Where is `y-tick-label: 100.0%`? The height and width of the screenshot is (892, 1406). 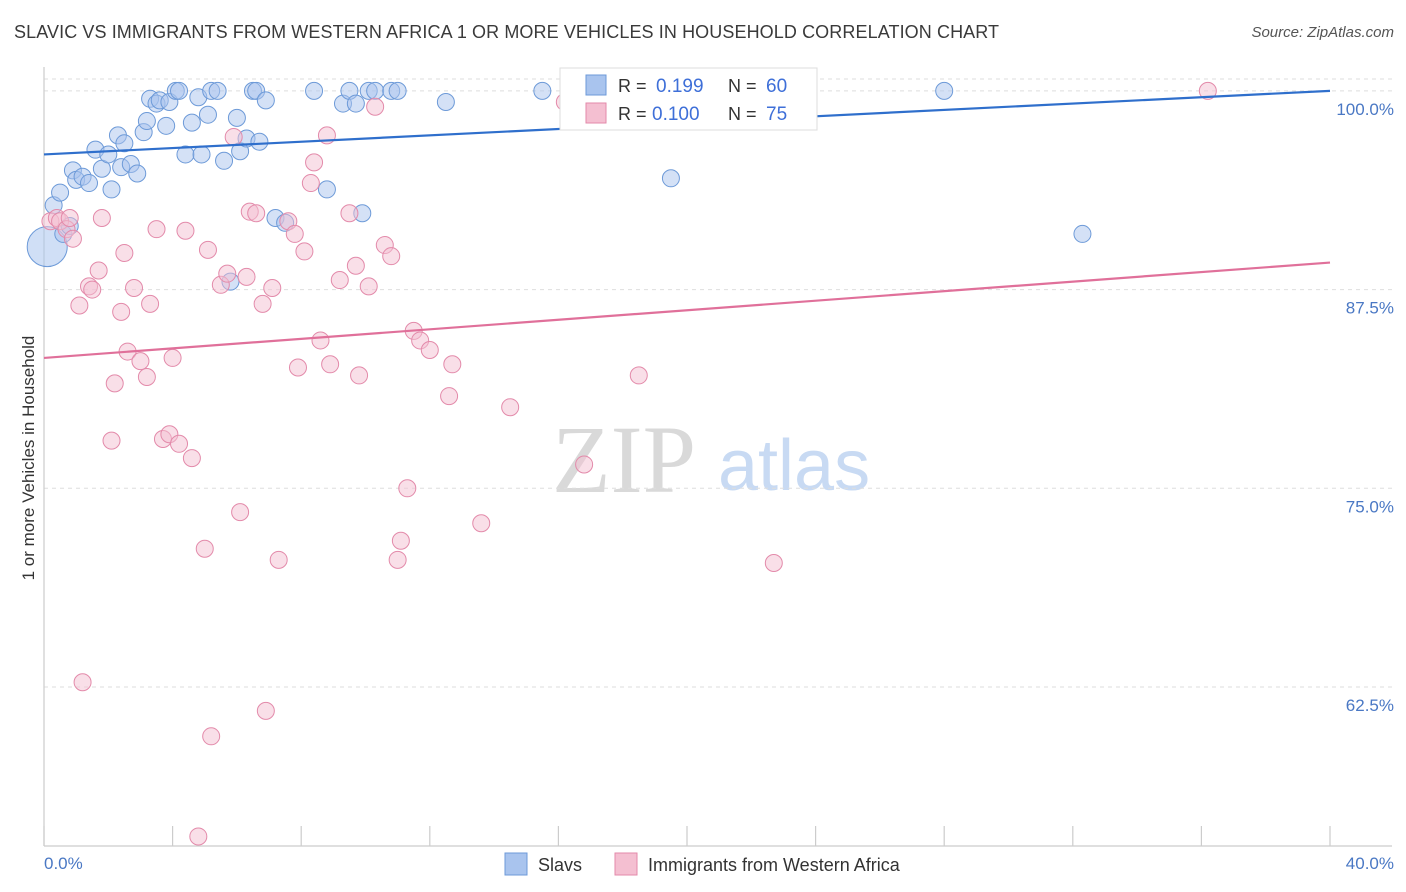 y-tick-label: 100.0% is located at coordinates (1365, 109).